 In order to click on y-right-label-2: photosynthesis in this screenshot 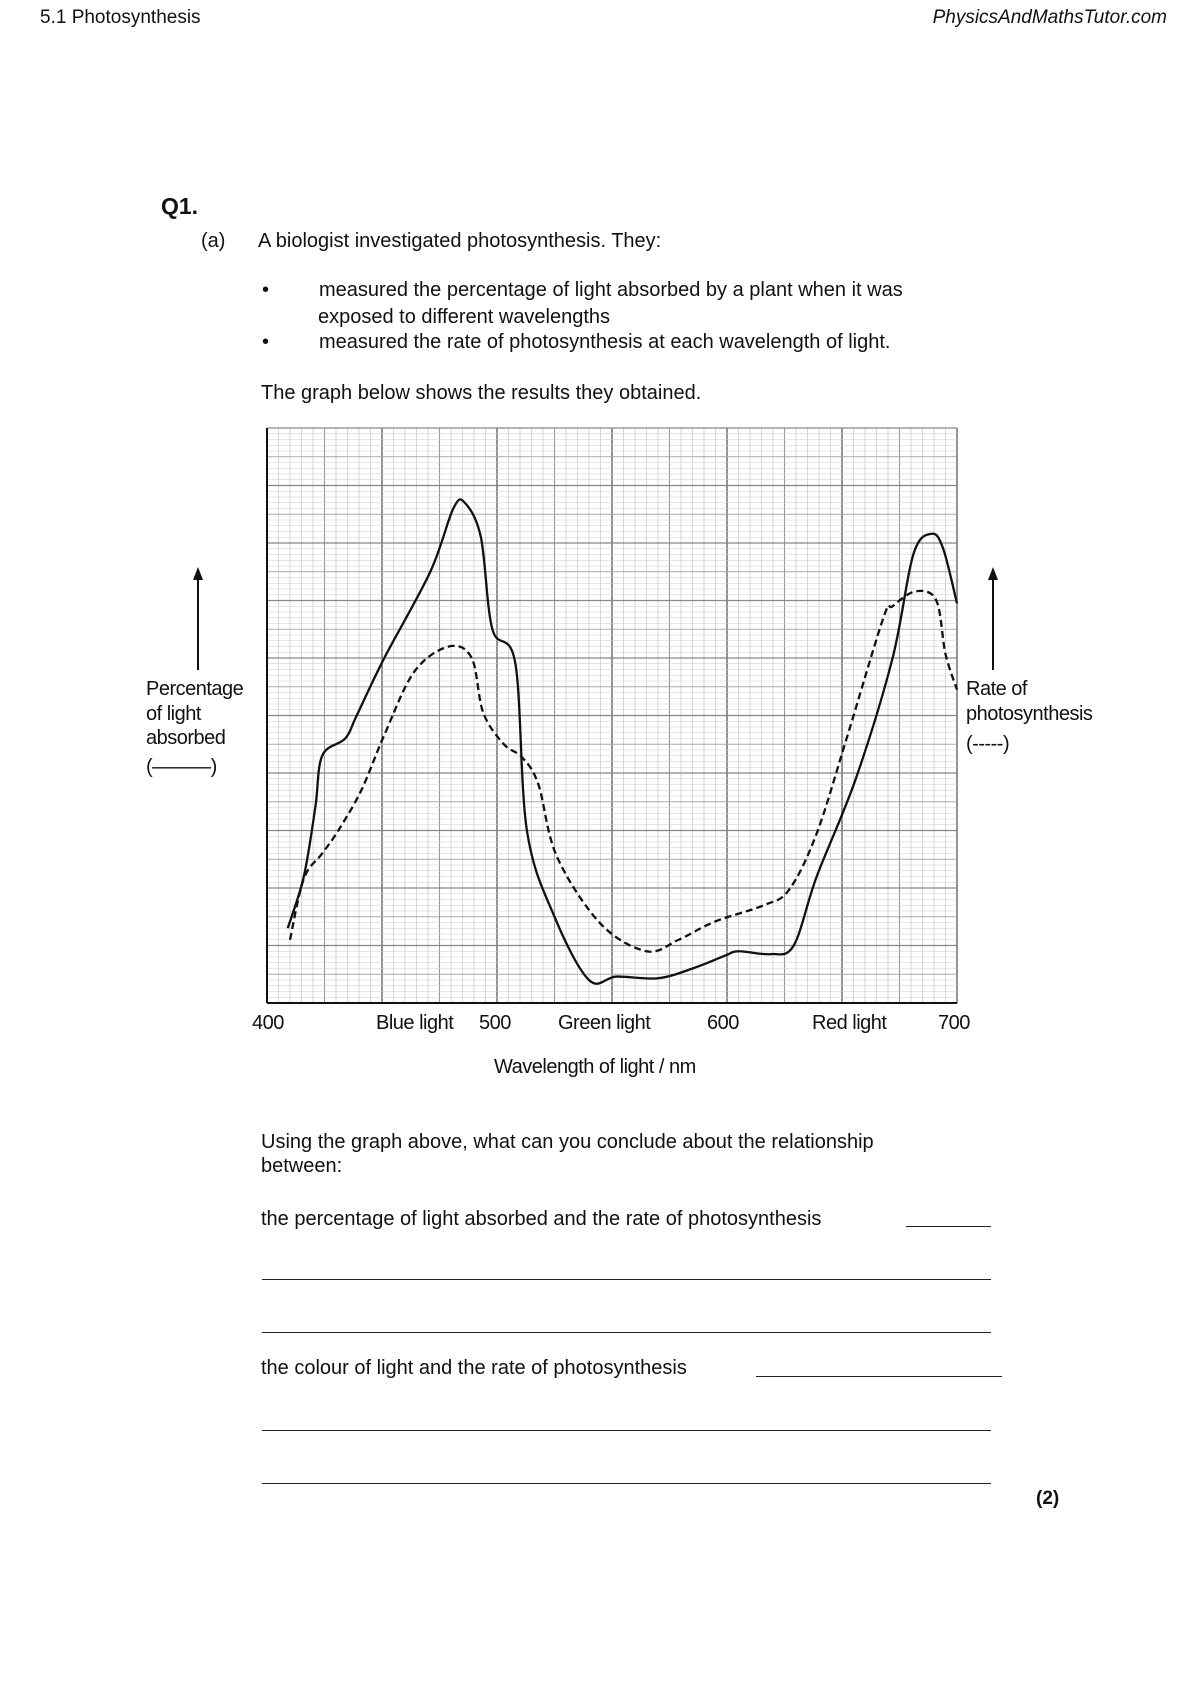, I will do `click(1029, 714)`.